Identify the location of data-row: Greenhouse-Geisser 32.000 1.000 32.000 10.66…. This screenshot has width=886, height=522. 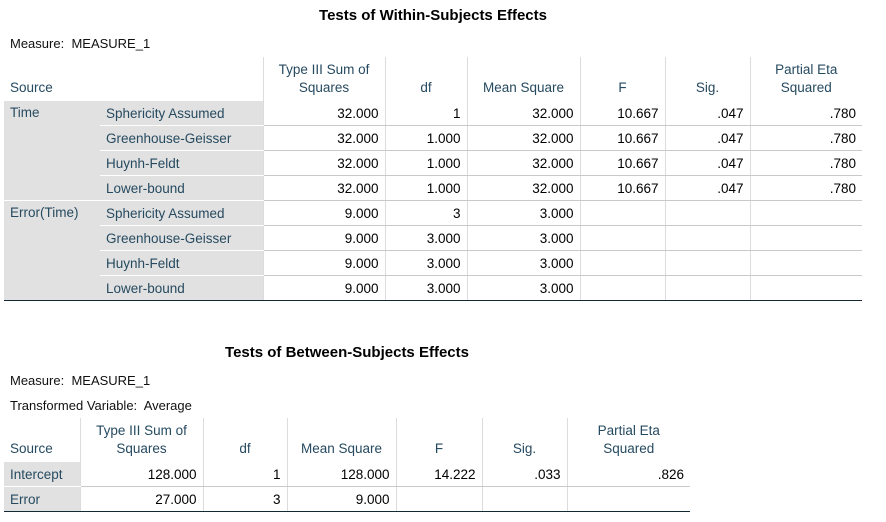
(433, 138).